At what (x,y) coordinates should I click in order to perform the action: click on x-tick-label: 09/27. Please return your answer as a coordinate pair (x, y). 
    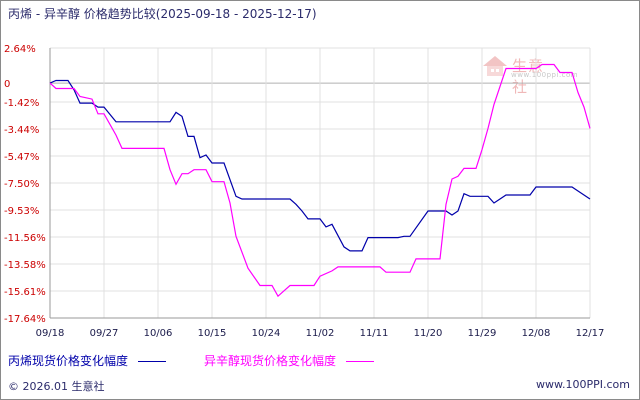
    Looking at the image, I should click on (104, 333).